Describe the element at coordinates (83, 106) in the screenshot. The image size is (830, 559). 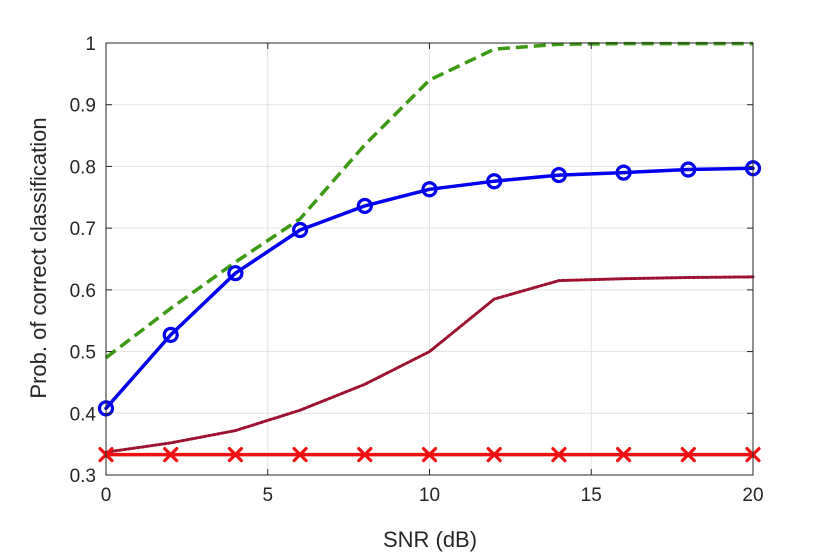
I see `y-tick-label: 0.9` at that location.